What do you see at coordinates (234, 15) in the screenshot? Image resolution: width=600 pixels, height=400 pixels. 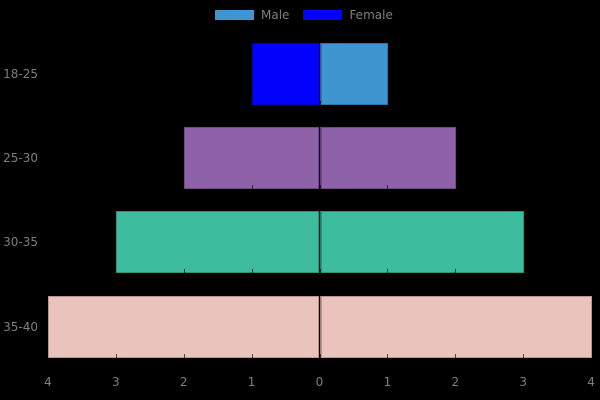 I see `male-legend-swatch` at bounding box center [234, 15].